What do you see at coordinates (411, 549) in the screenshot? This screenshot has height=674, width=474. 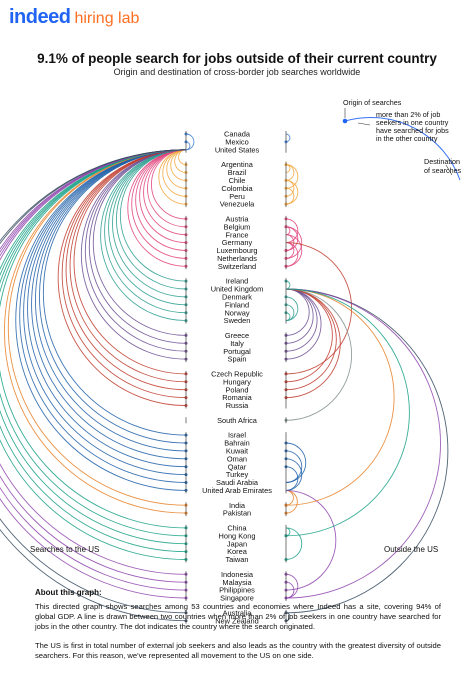 I see `label-outside-us: Outside the US` at bounding box center [411, 549].